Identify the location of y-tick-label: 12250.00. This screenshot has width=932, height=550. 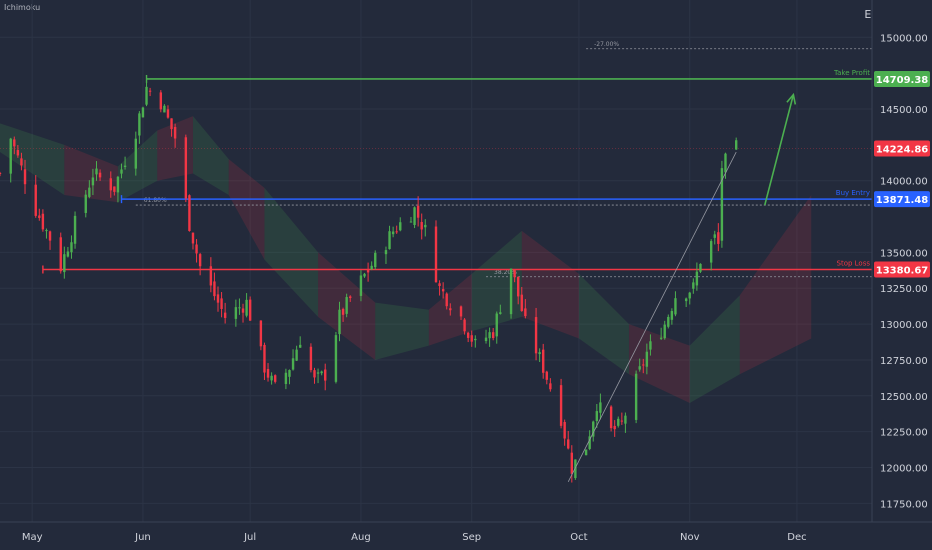
(904, 433).